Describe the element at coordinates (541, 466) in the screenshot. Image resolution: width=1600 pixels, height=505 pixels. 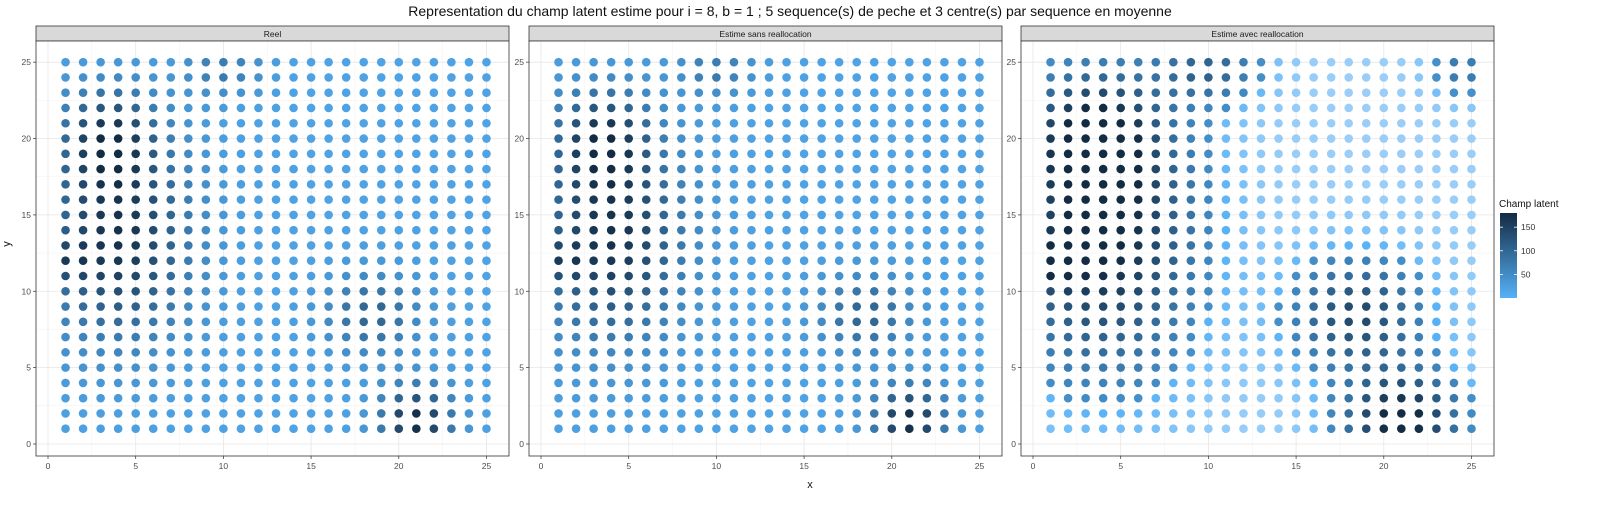
I see `x-tick-label: 0` at that location.